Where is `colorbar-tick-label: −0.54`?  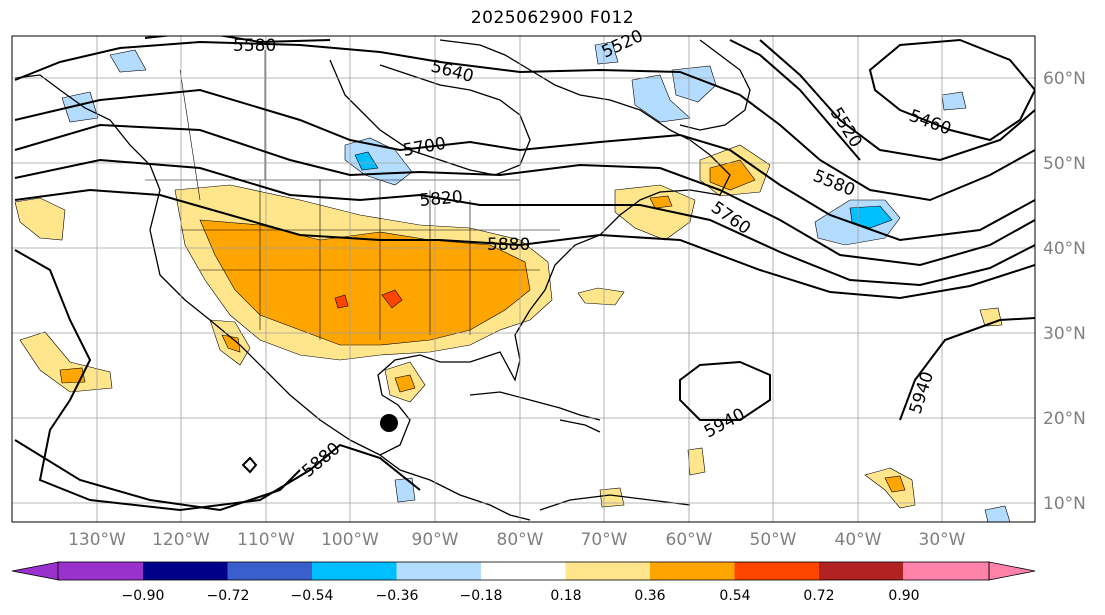
colorbar-tick-label: −0.54 is located at coordinates (312, 596).